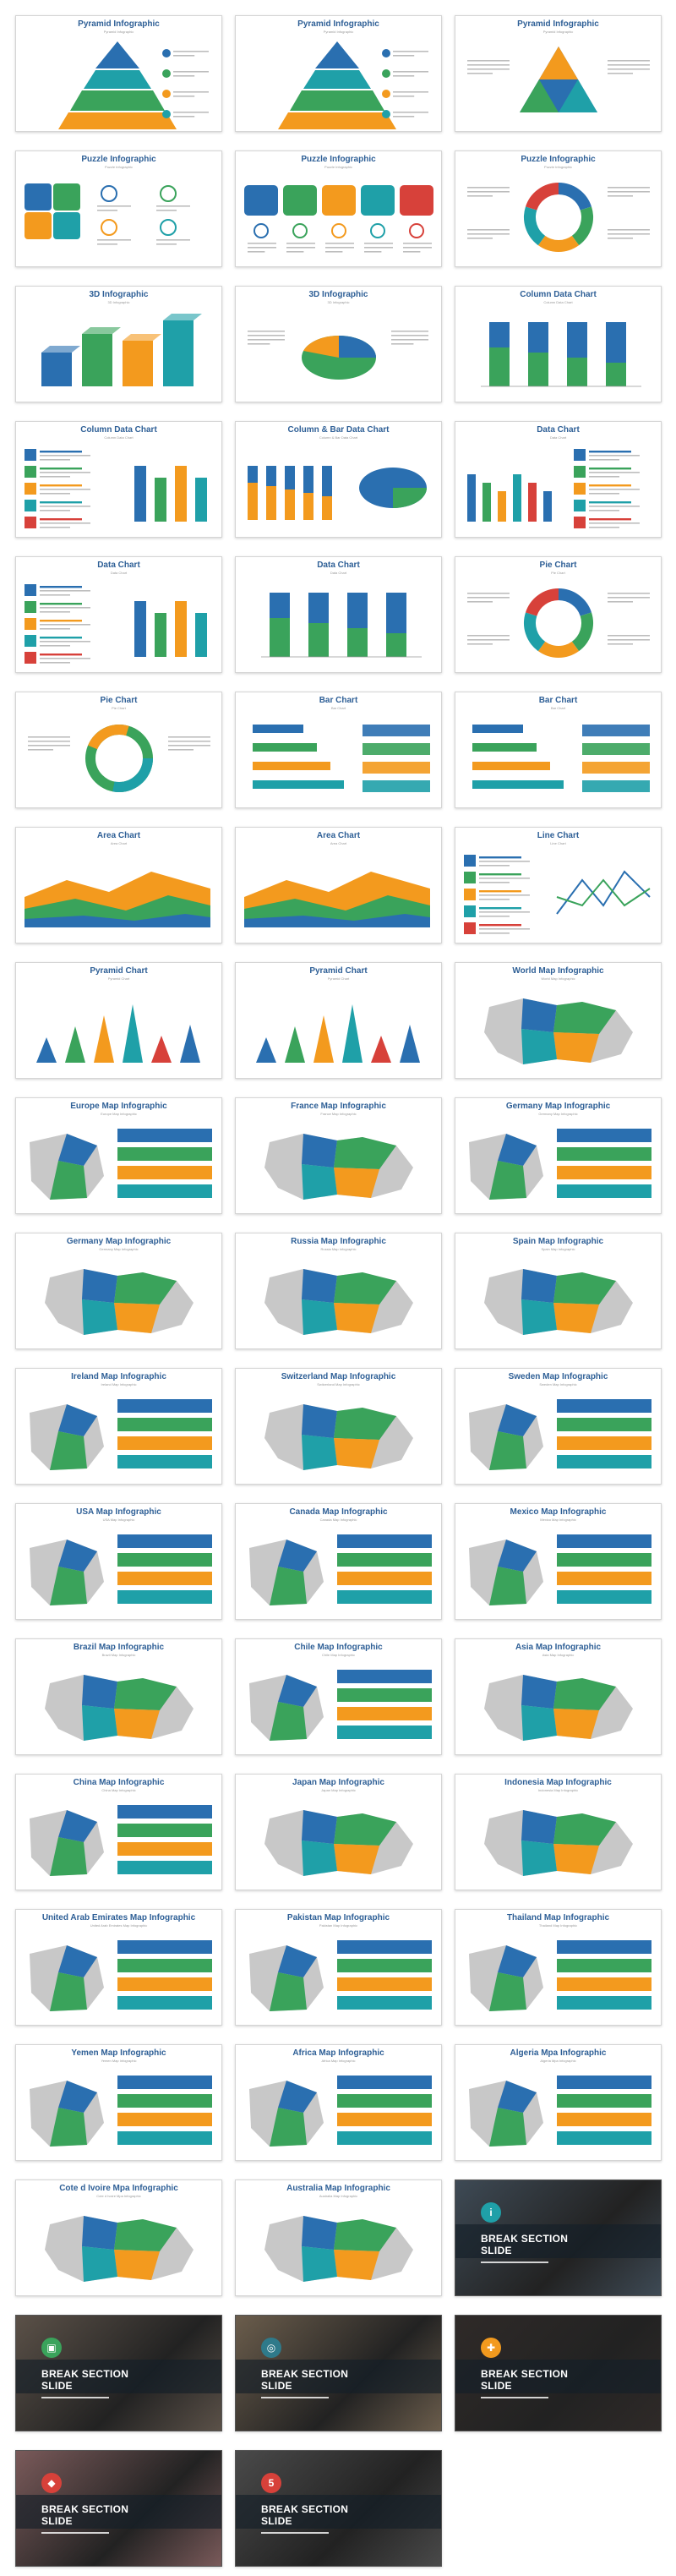  Describe the element at coordinates (558, 1376) in the screenshot. I see `slide-title: Sweden Map Infographic` at that location.